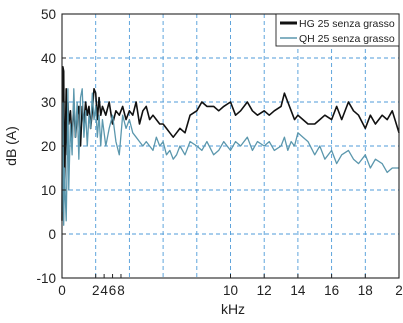  I want to click on legend-box, so click(337, 30).